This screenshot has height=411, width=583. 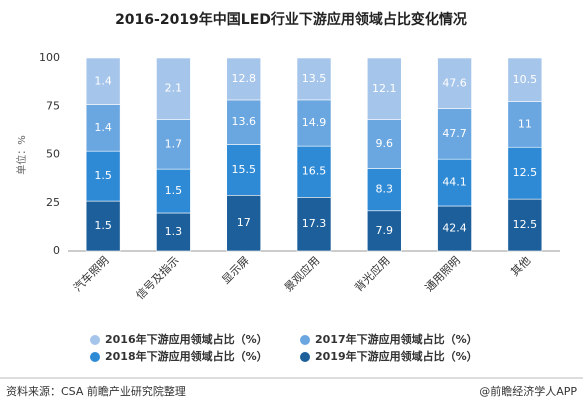 I want to click on x-tick-label: 景观应用, so click(x=301, y=273).